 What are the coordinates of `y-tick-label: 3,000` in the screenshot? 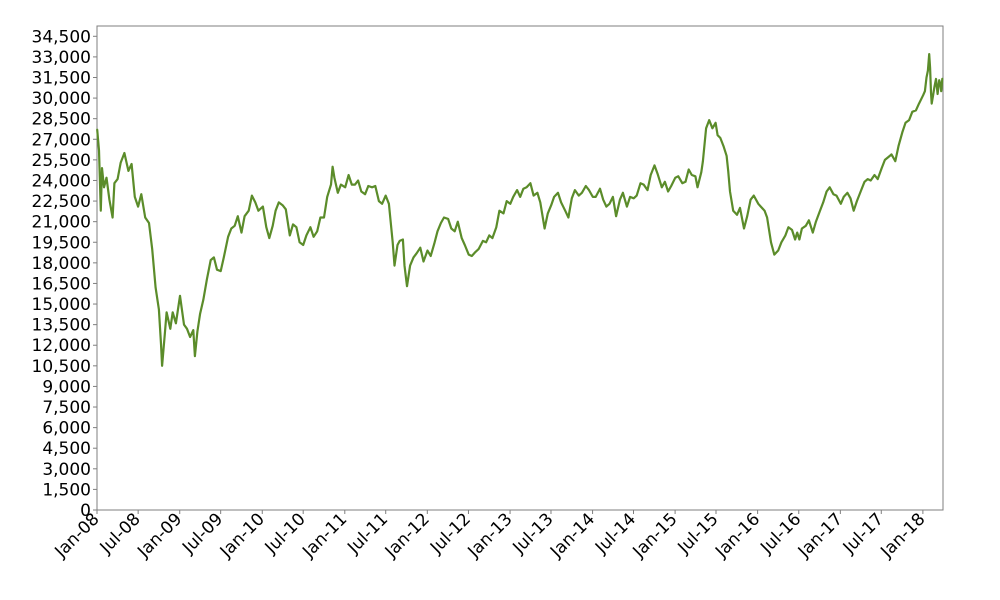 It's located at (66, 470).